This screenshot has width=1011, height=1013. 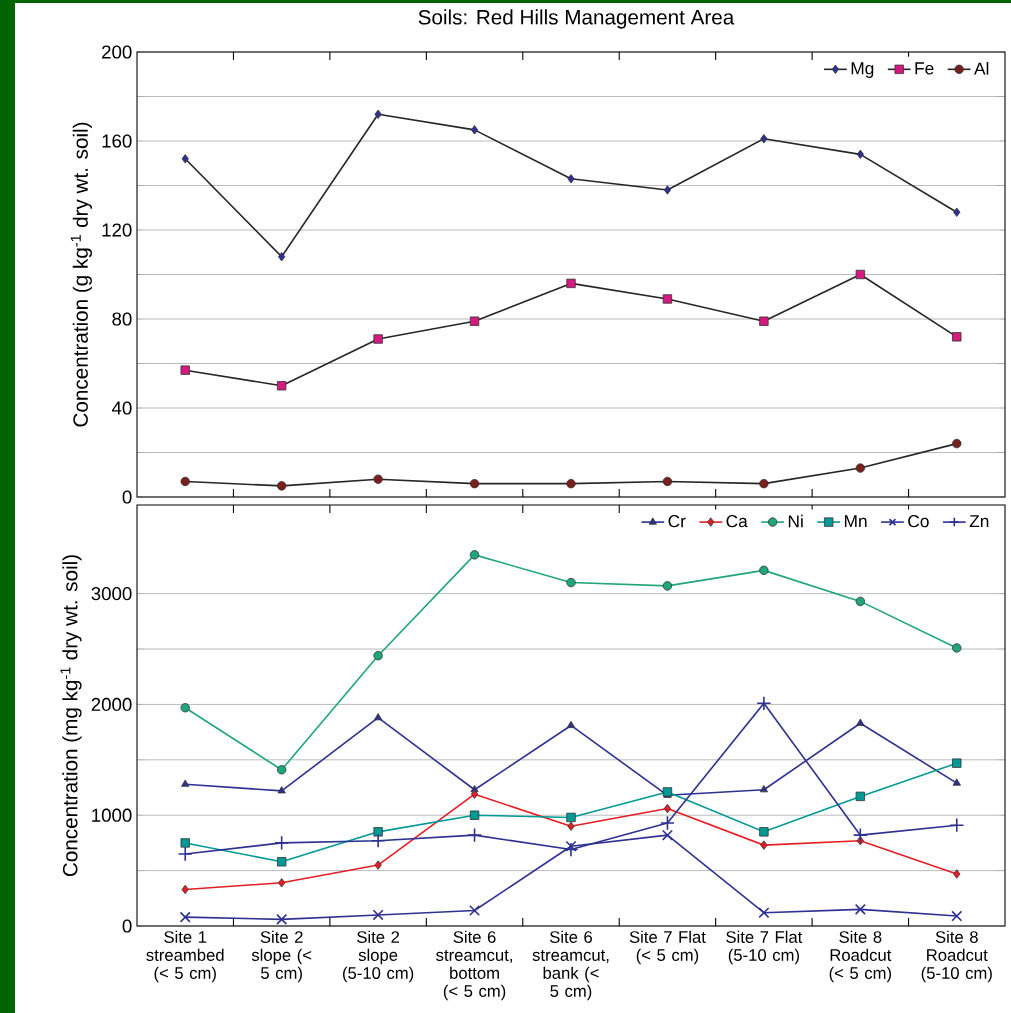 What do you see at coordinates (795, 521) in the screenshot?
I see `legend-label: Ni` at bounding box center [795, 521].